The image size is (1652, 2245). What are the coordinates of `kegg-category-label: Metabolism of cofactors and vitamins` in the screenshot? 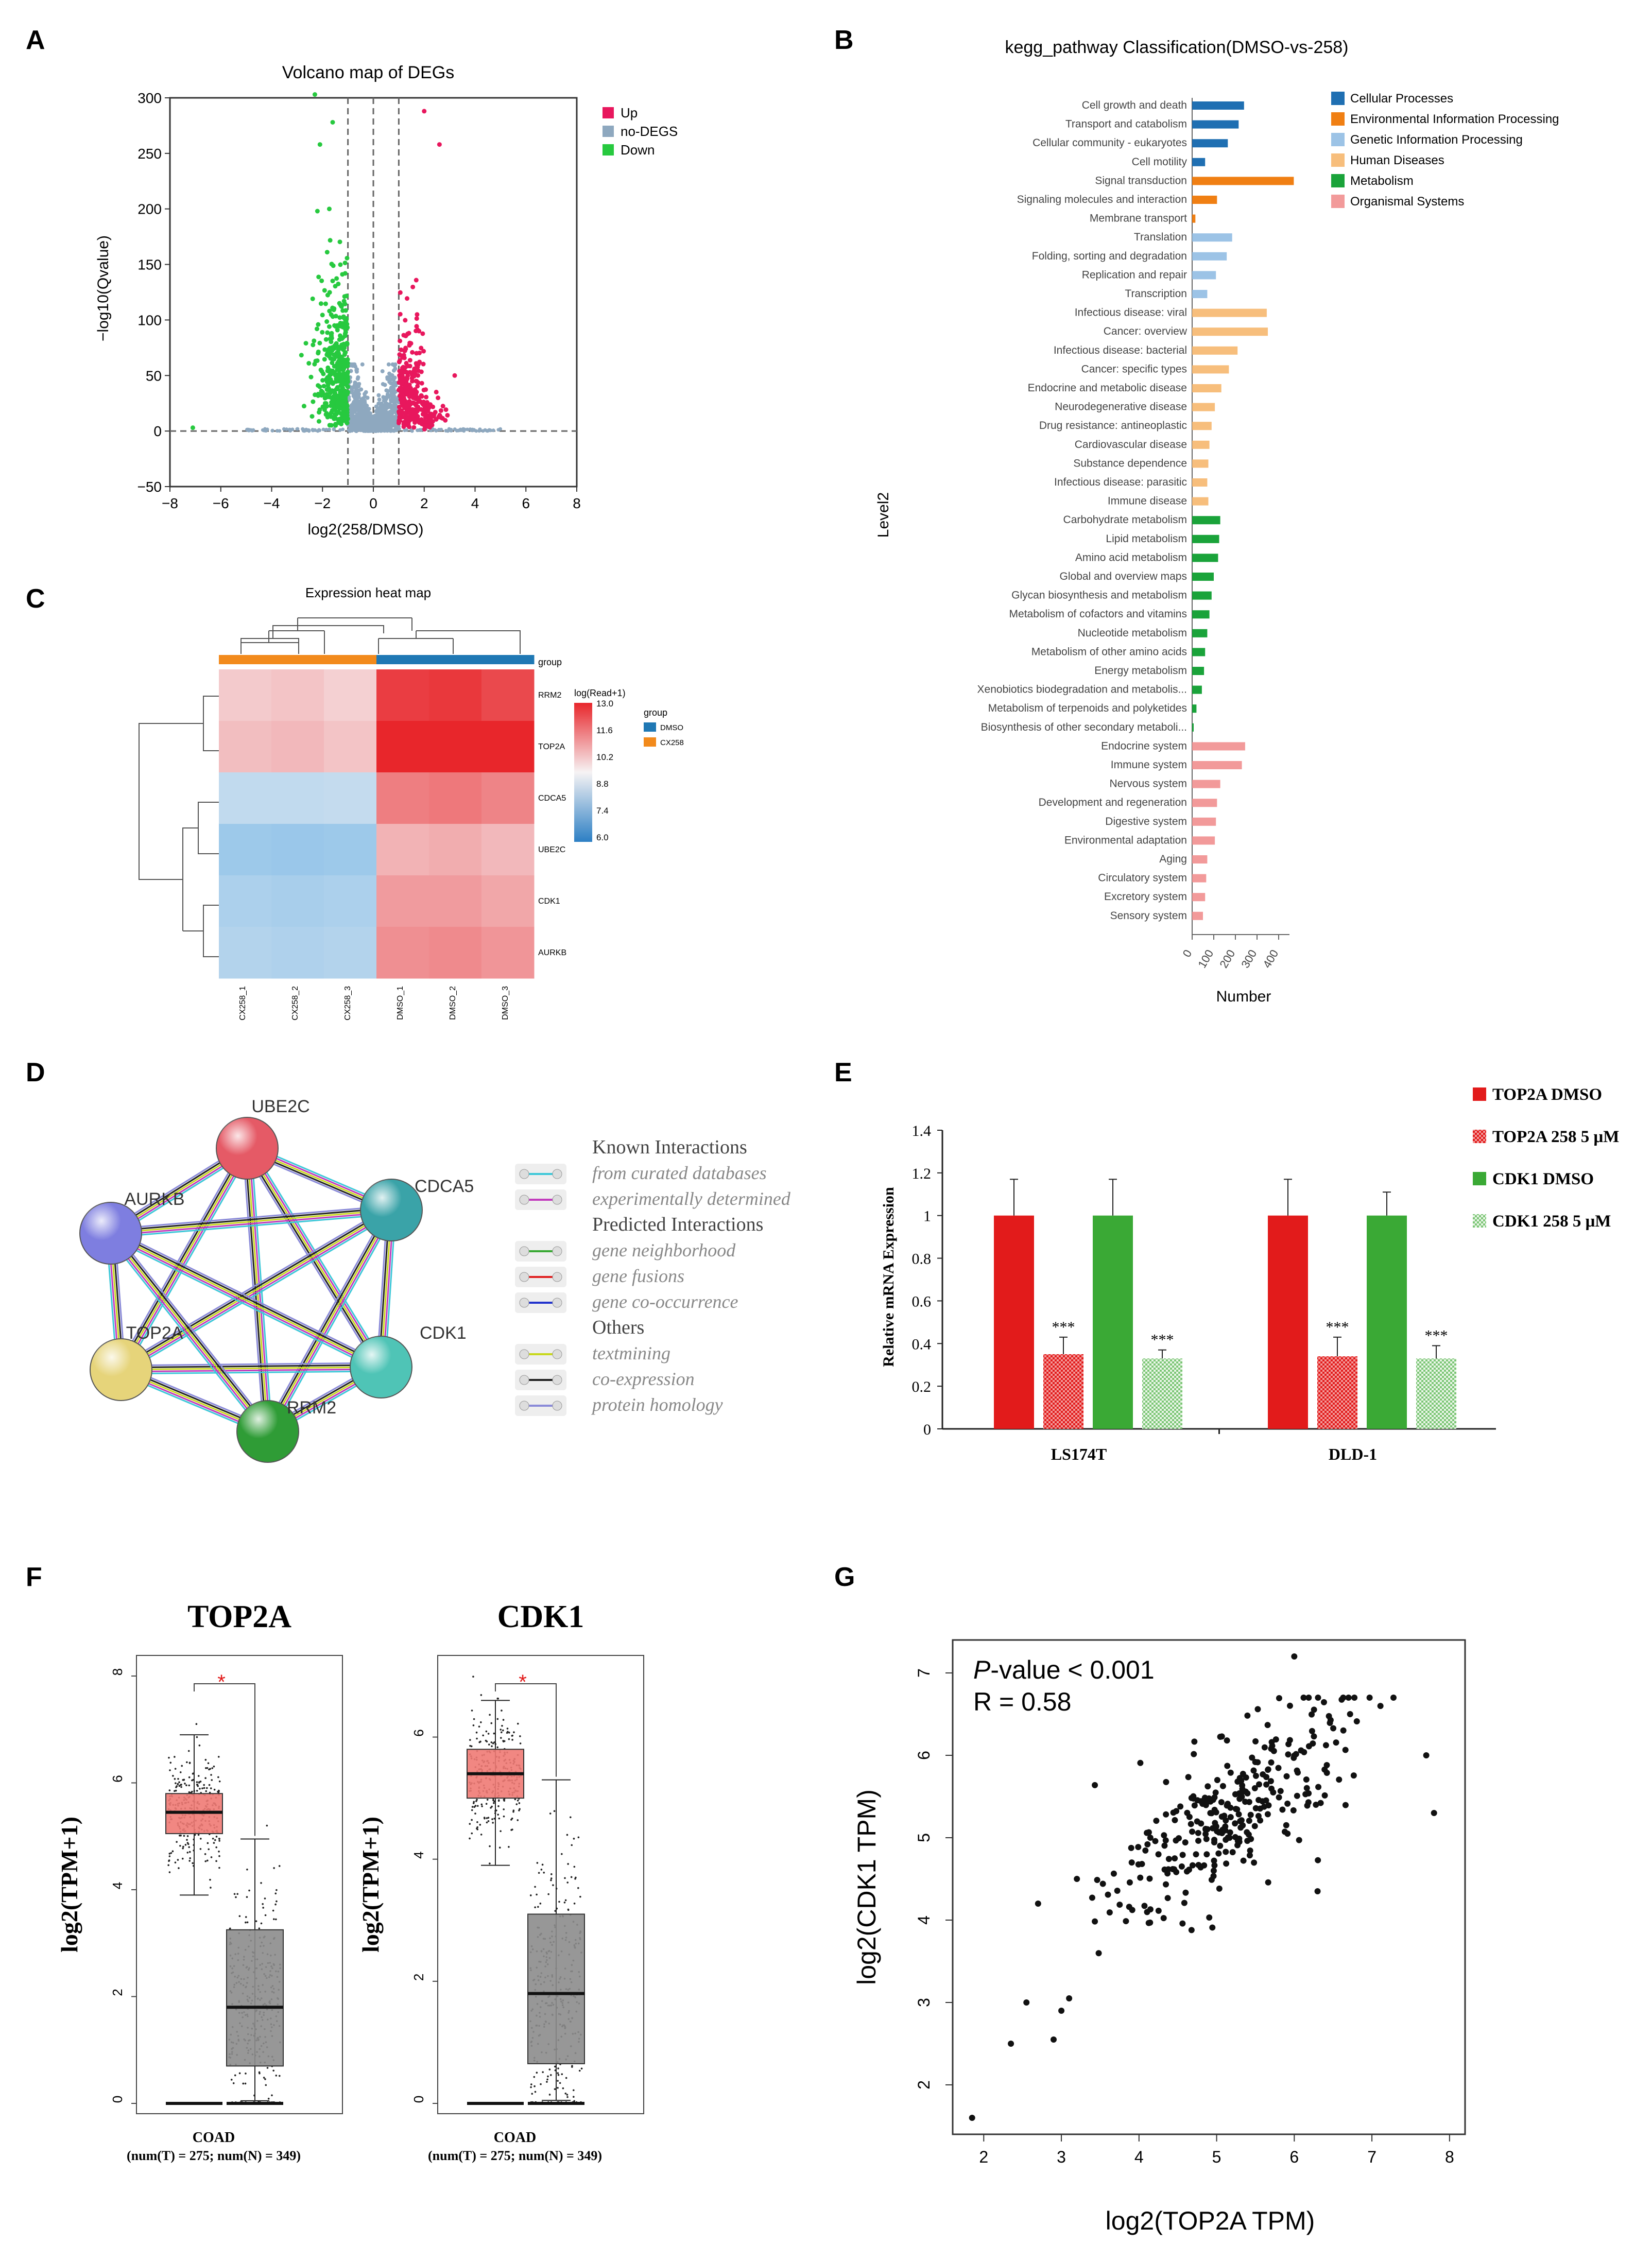 It's located at (1098, 614).